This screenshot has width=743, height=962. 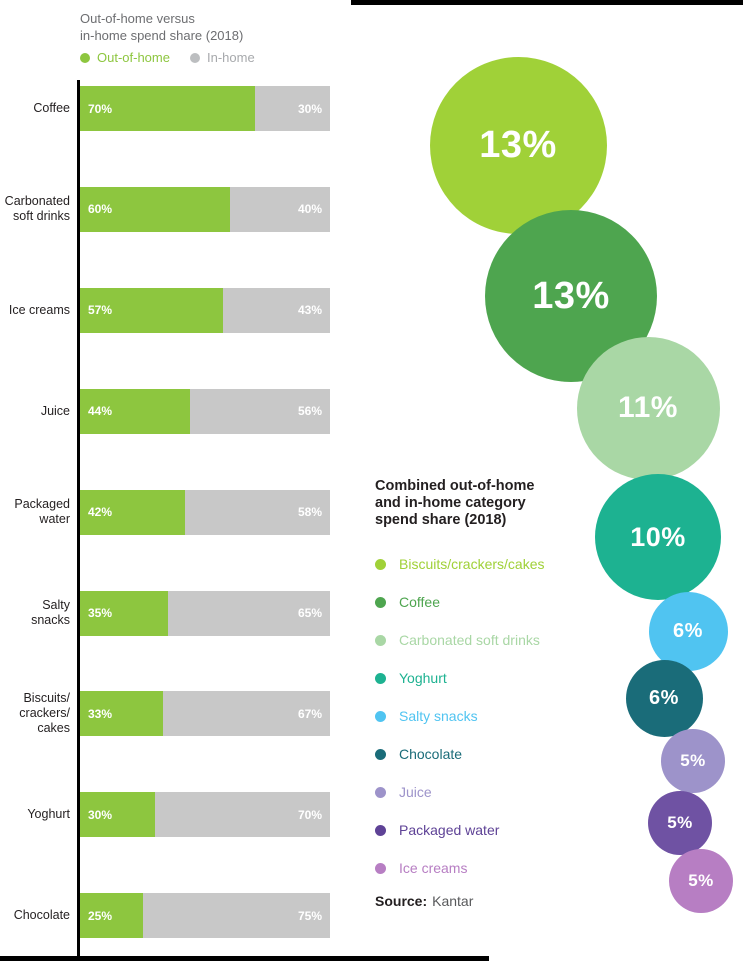 I want to click on bar-category-label-line: Carbonated, so click(x=37, y=201).